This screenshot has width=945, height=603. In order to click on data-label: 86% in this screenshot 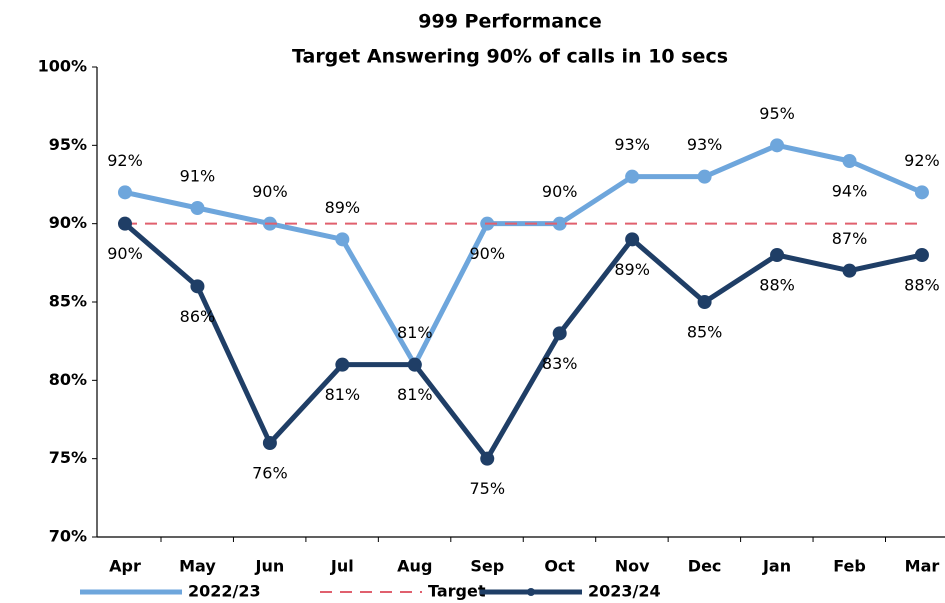, I will do `click(198, 316)`.